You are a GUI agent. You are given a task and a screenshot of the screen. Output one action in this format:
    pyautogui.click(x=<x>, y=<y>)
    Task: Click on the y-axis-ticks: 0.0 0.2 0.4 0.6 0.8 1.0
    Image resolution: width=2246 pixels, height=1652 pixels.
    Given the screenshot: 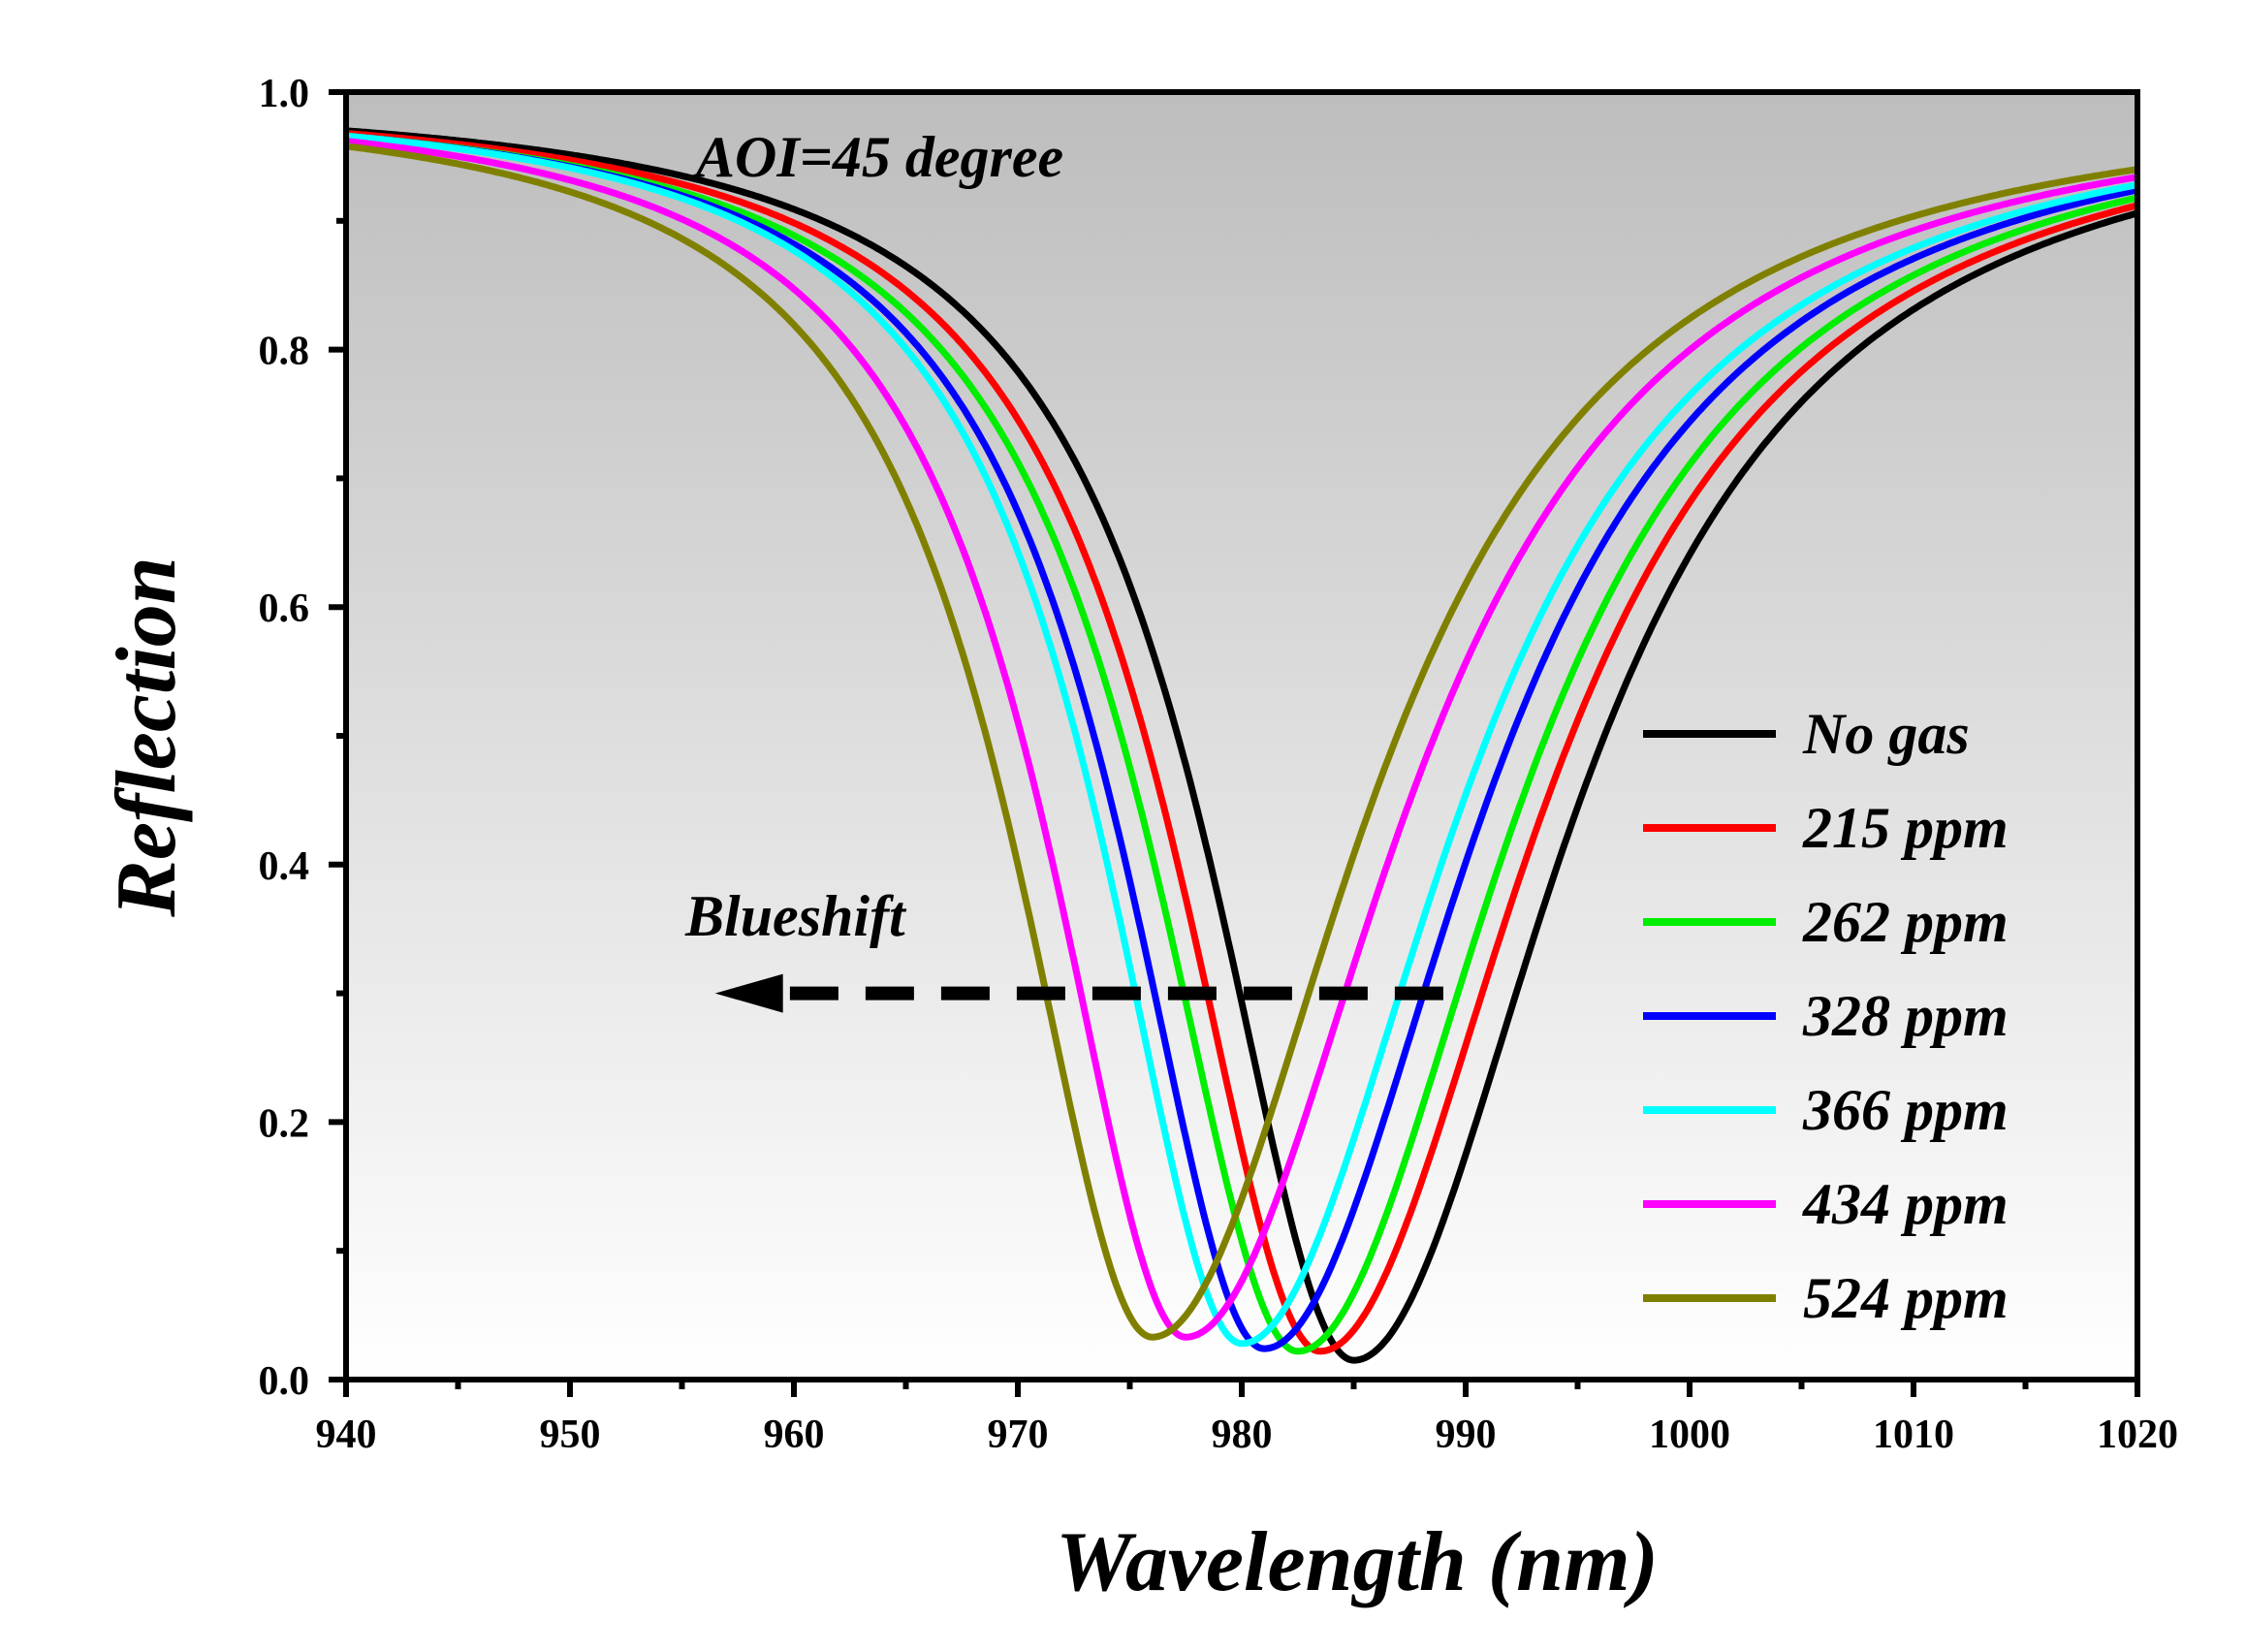 What is the action you would take?
    pyautogui.click(x=302, y=738)
    